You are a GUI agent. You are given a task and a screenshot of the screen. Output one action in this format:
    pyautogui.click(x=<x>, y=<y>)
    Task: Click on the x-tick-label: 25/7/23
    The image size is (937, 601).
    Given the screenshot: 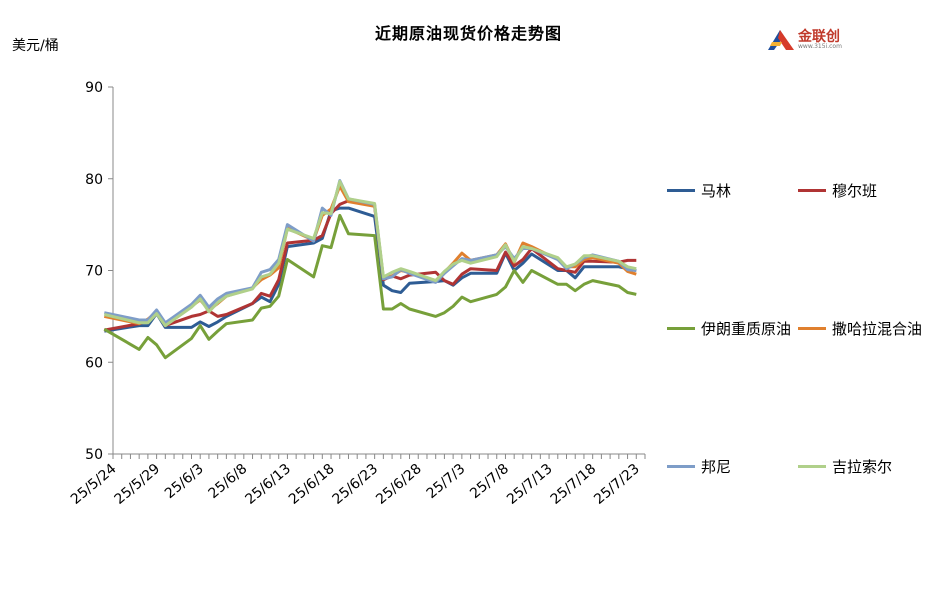 What is the action you would take?
    pyautogui.click(x=617, y=484)
    